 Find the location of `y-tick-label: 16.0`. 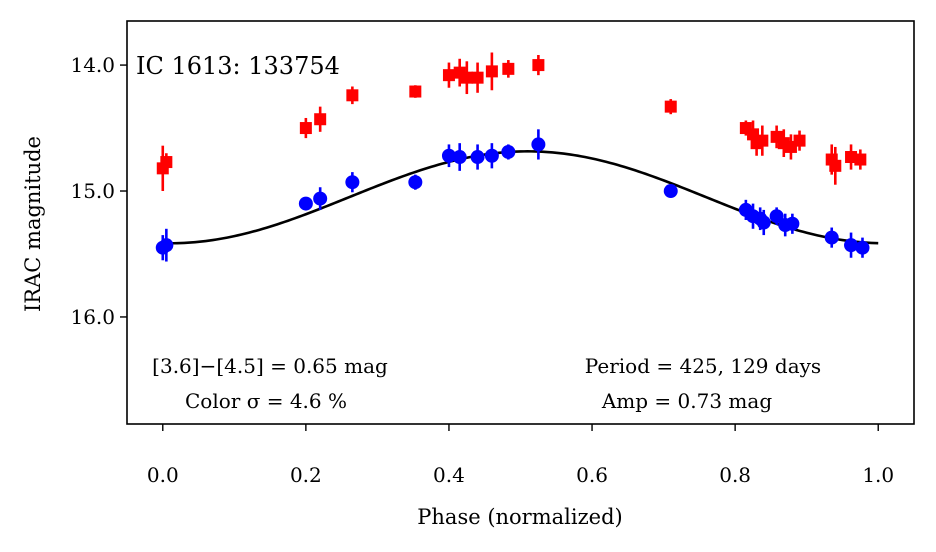

y-tick-label: 16.0 is located at coordinates (92, 317).